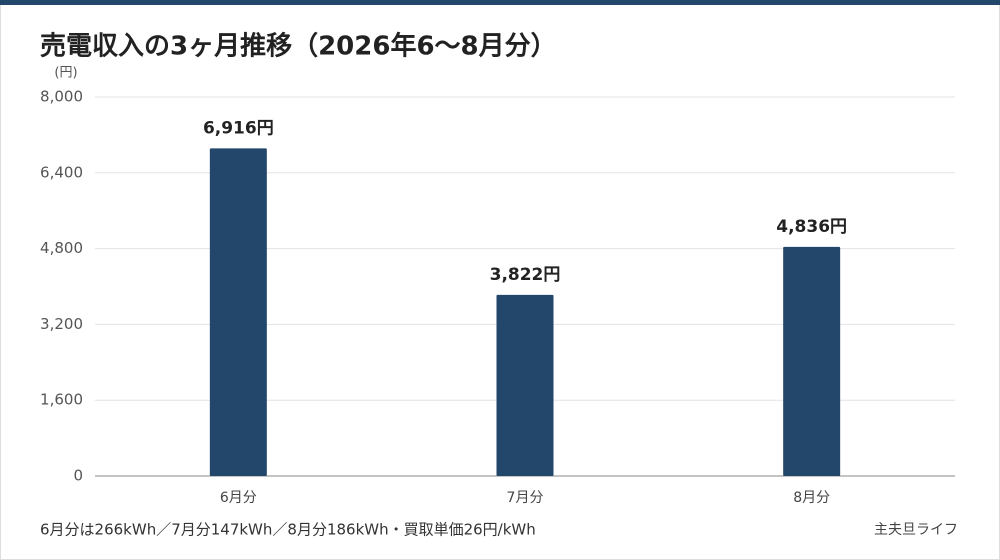 The image size is (1000, 560). Describe the element at coordinates (61, 97) in the screenshot. I see `y-tick-label: 8,000` at that location.